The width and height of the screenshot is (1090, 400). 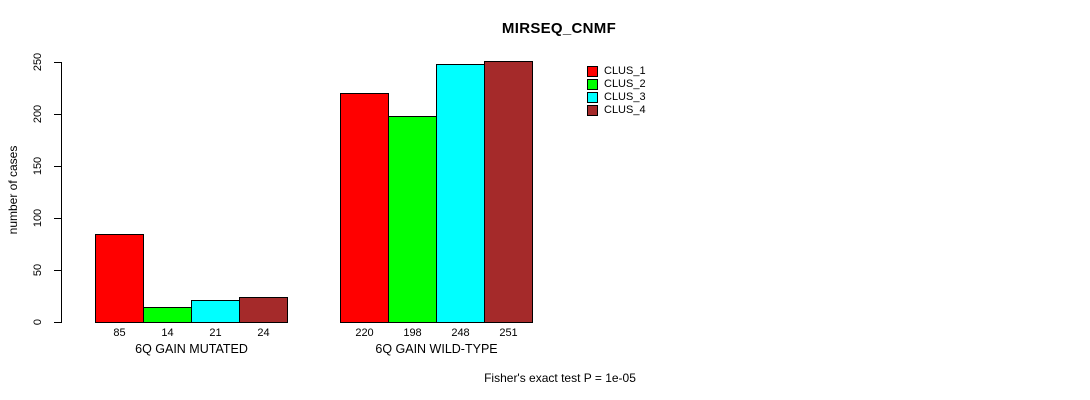 What do you see at coordinates (38, 114) in the screenshot?
I see `y-axis-tick-label: 200` at bounding box center [38, 114].